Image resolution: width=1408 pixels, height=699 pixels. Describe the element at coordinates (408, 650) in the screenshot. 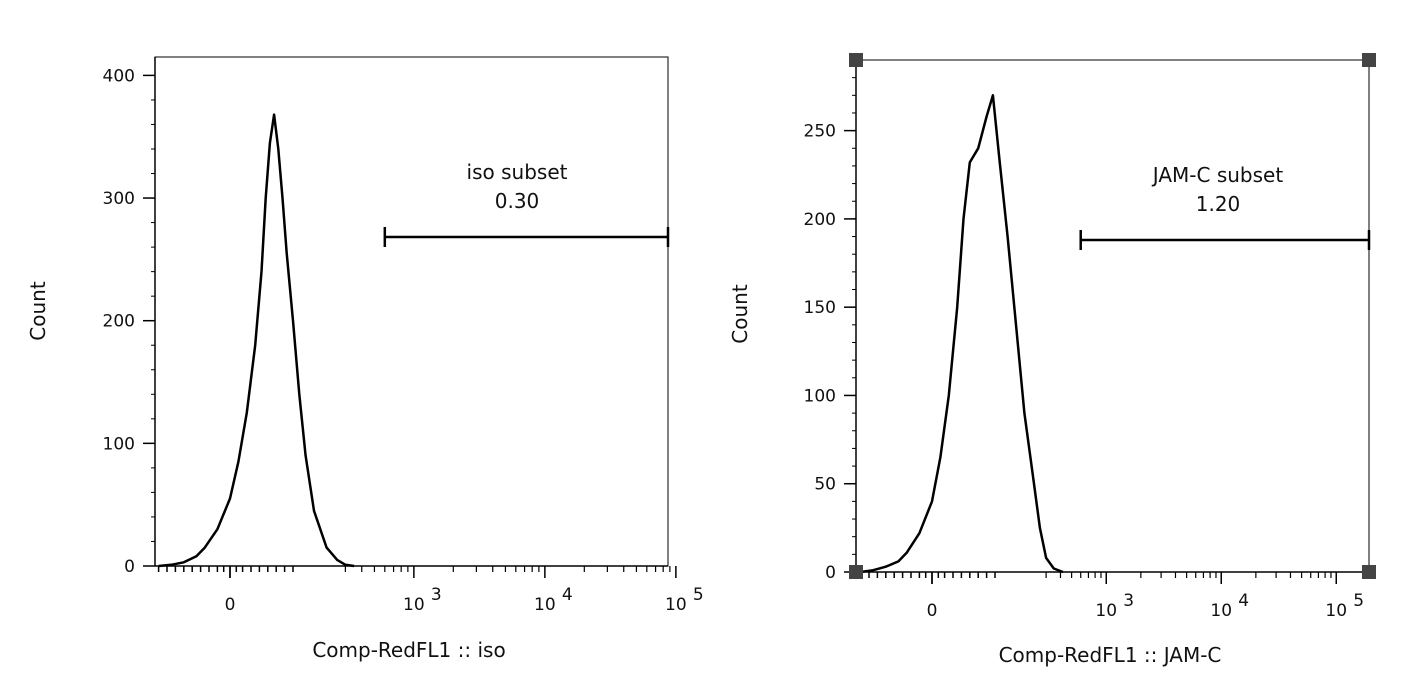

I see `x-axis-title: Comp-RedFL1 :: iso` at that location.